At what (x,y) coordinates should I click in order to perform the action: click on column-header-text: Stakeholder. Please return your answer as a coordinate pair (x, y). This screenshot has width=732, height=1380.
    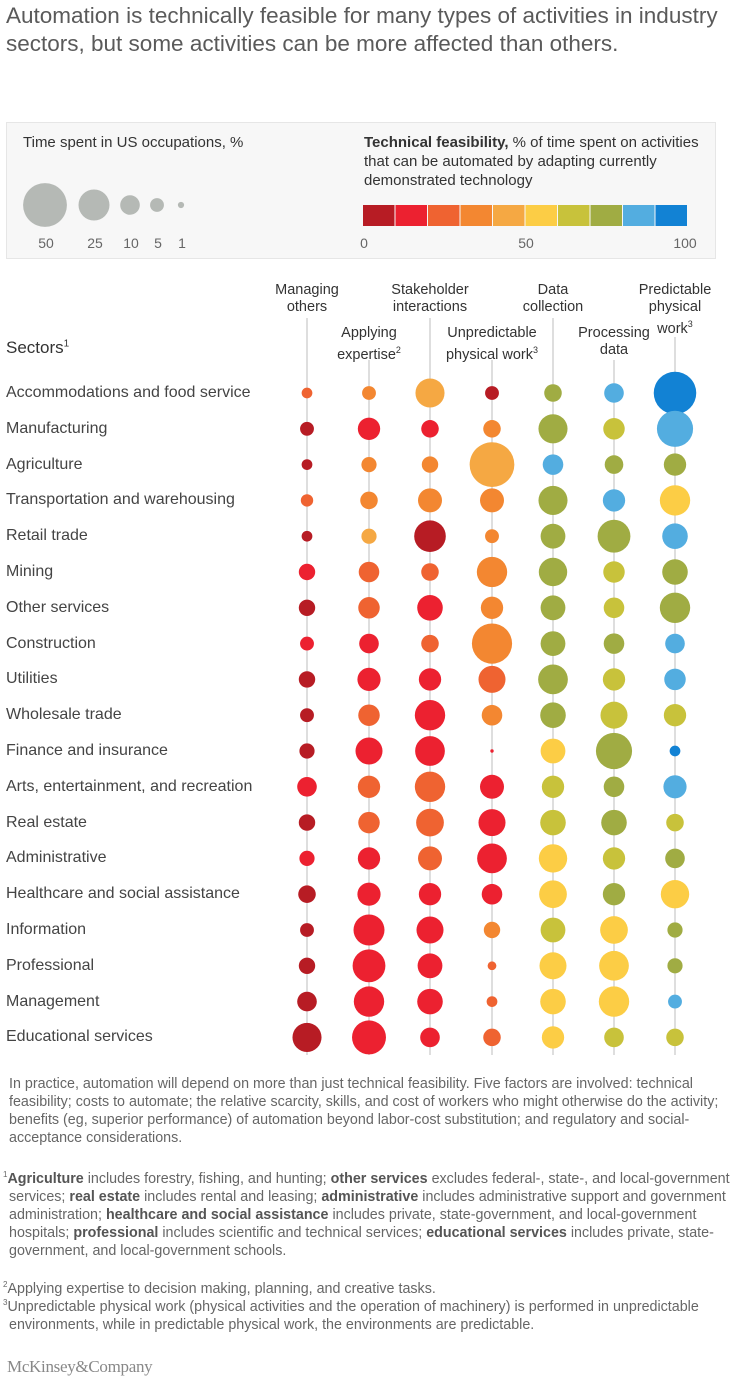
    Looking at the image, I should click on (430, 290).